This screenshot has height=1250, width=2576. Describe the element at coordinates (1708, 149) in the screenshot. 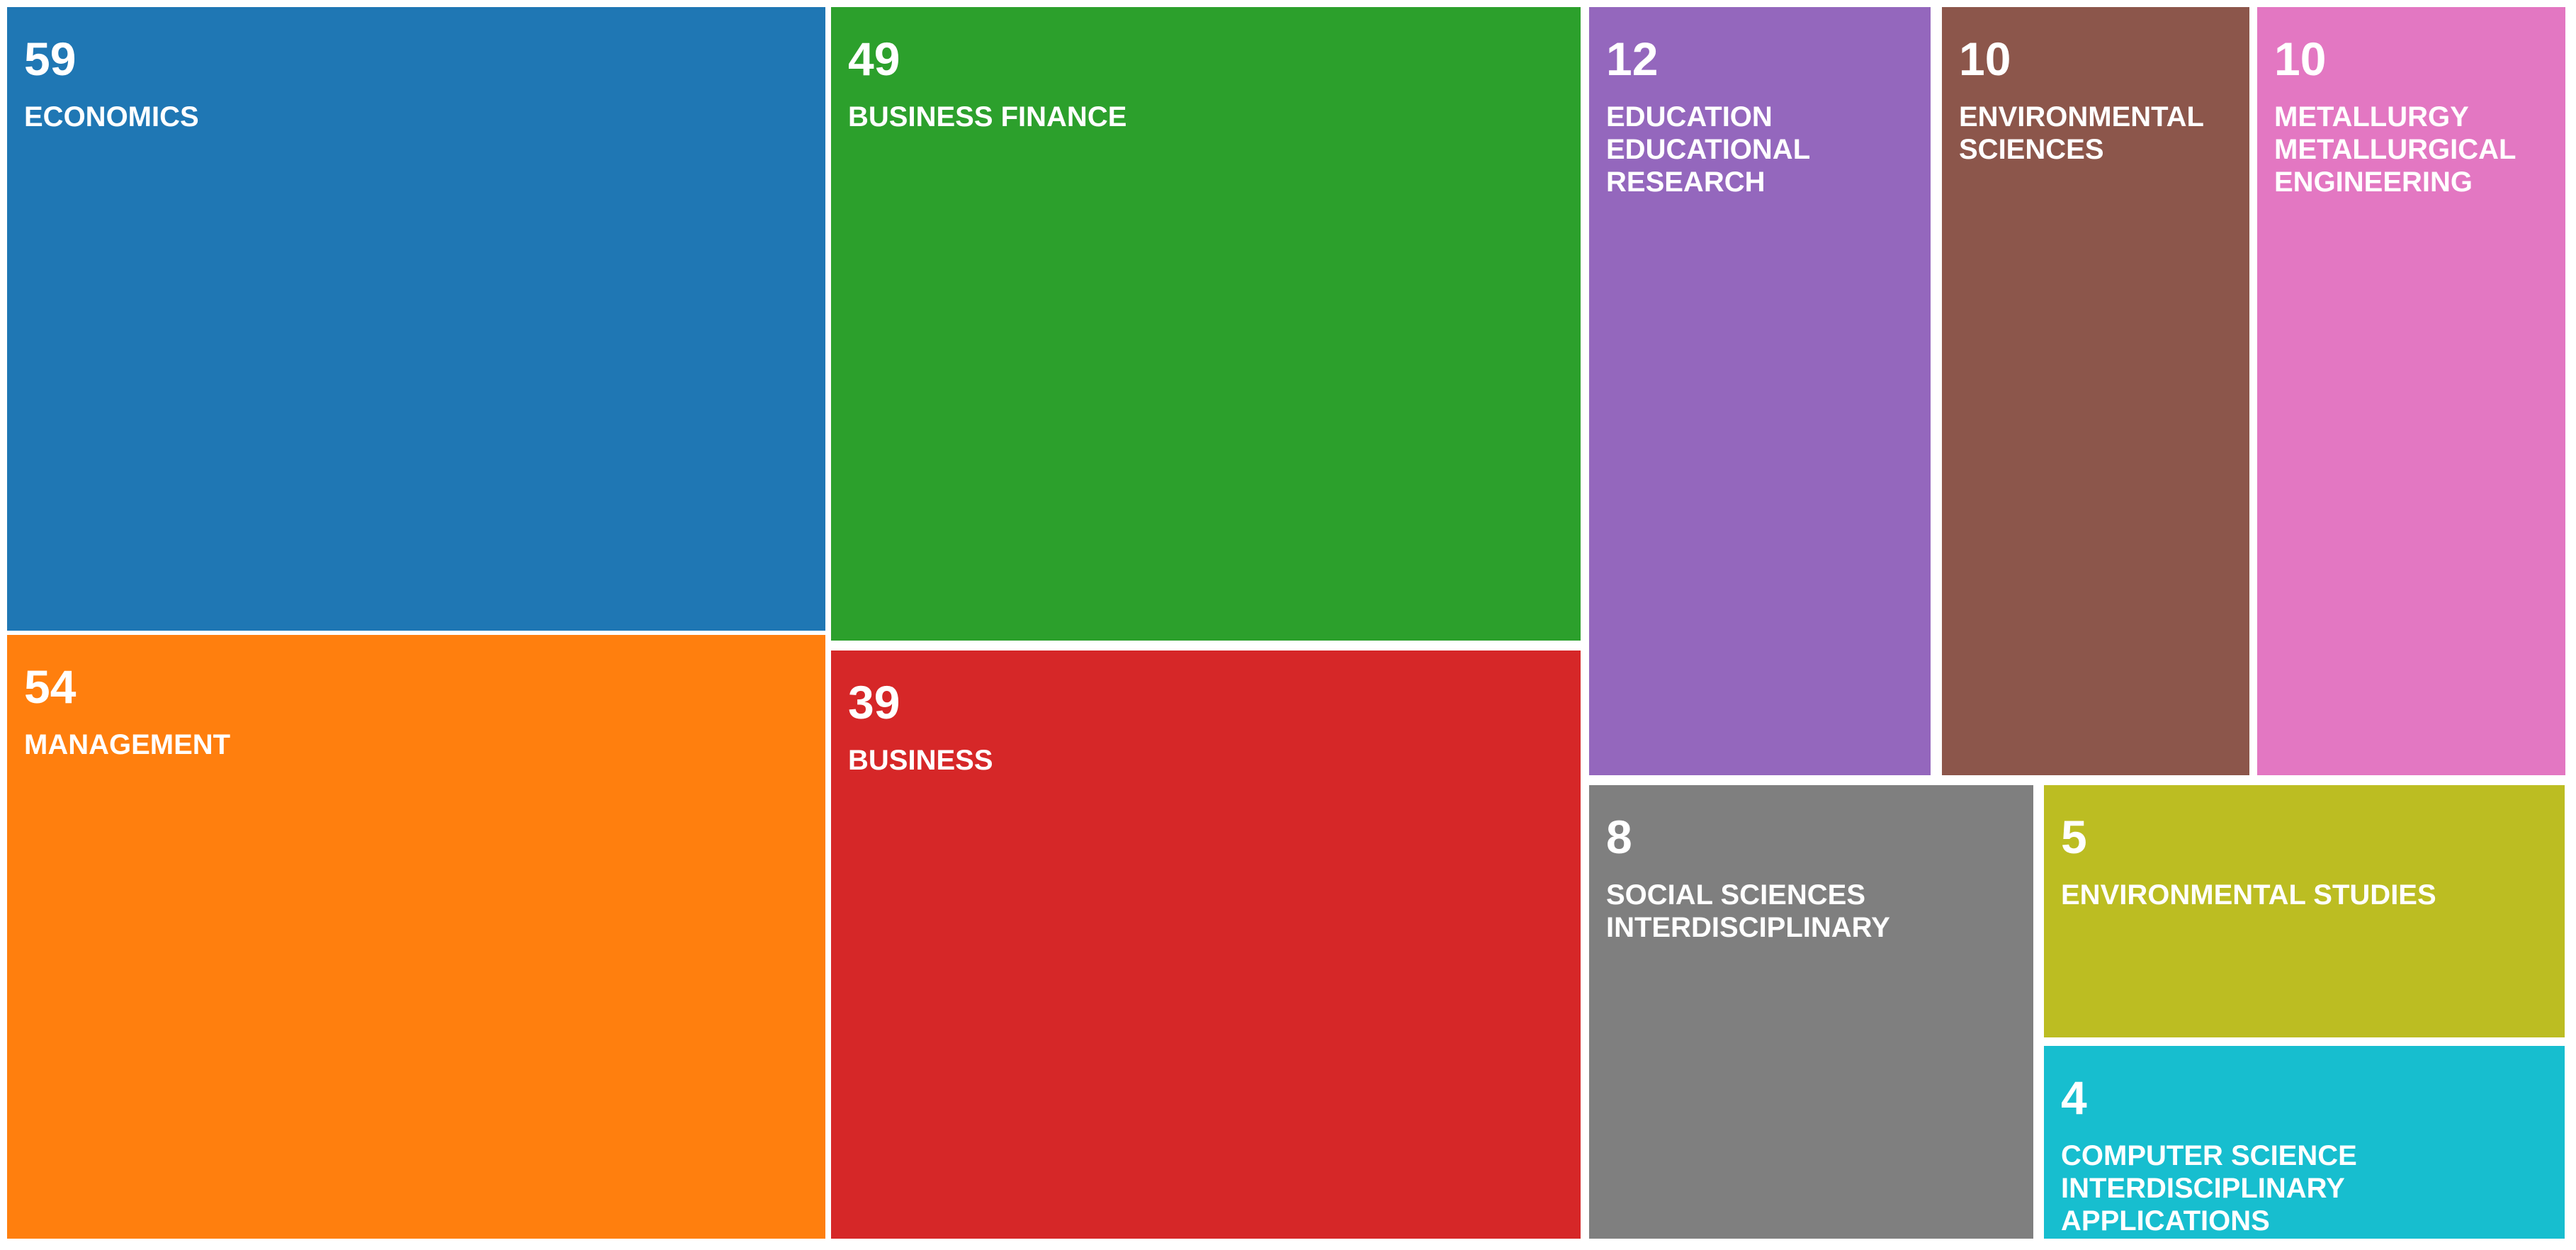

I see `cell-label: EDUCATION EDUCATIONAL RESEARCH` at that location.